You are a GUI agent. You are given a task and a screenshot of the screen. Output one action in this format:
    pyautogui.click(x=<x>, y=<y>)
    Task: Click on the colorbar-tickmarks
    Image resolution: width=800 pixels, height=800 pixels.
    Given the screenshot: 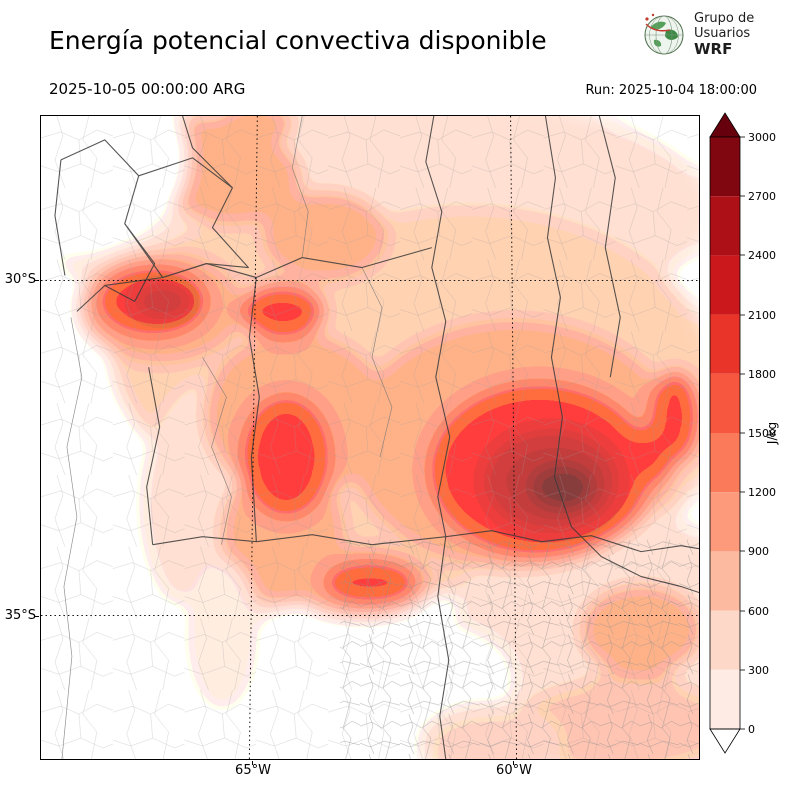 What is the action you would take?
    pyautogui.click(x=742, y=433)
    